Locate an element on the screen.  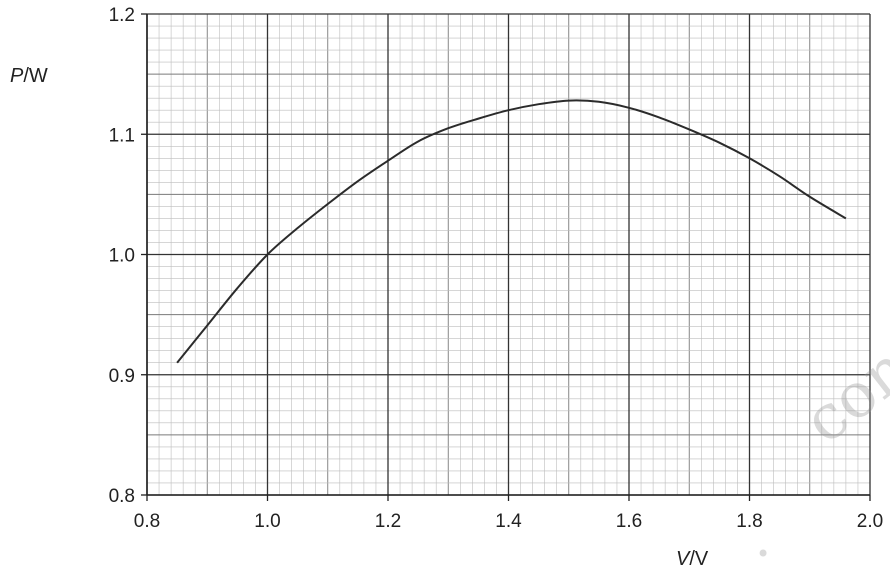
y-axis-variable: P is located at coordinates (17, 76).